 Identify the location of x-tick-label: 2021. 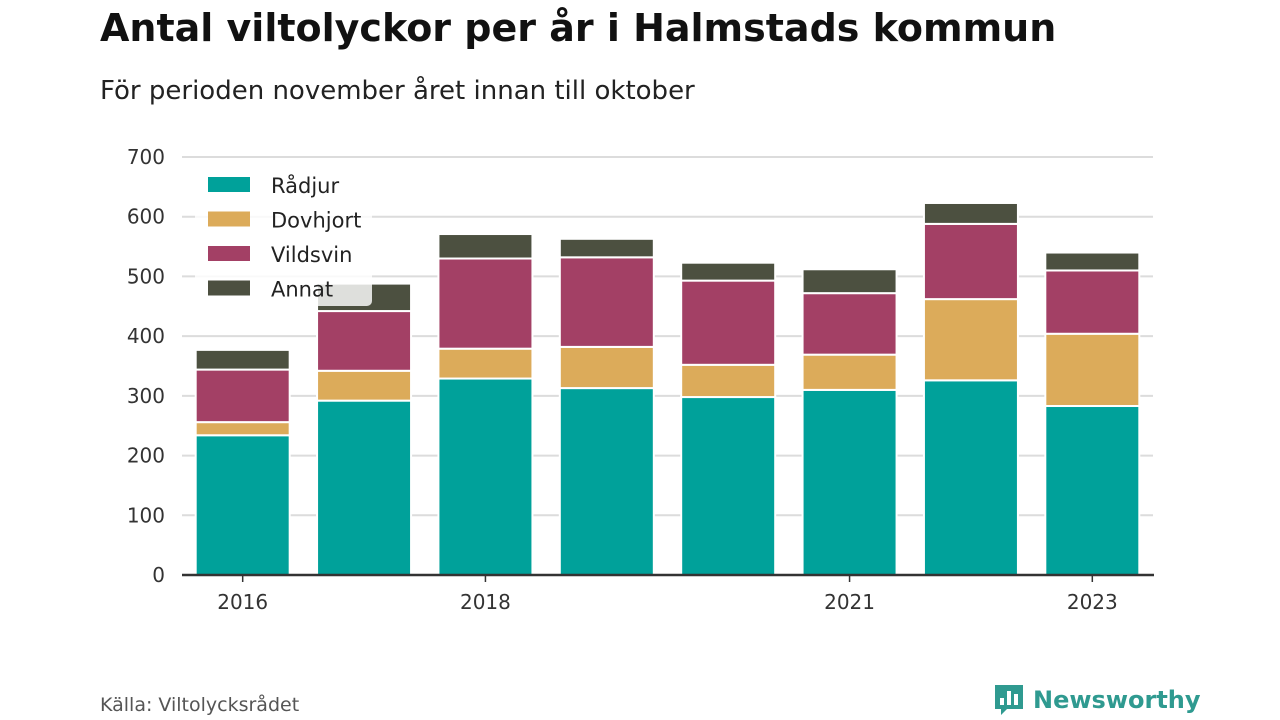
(849, 602).